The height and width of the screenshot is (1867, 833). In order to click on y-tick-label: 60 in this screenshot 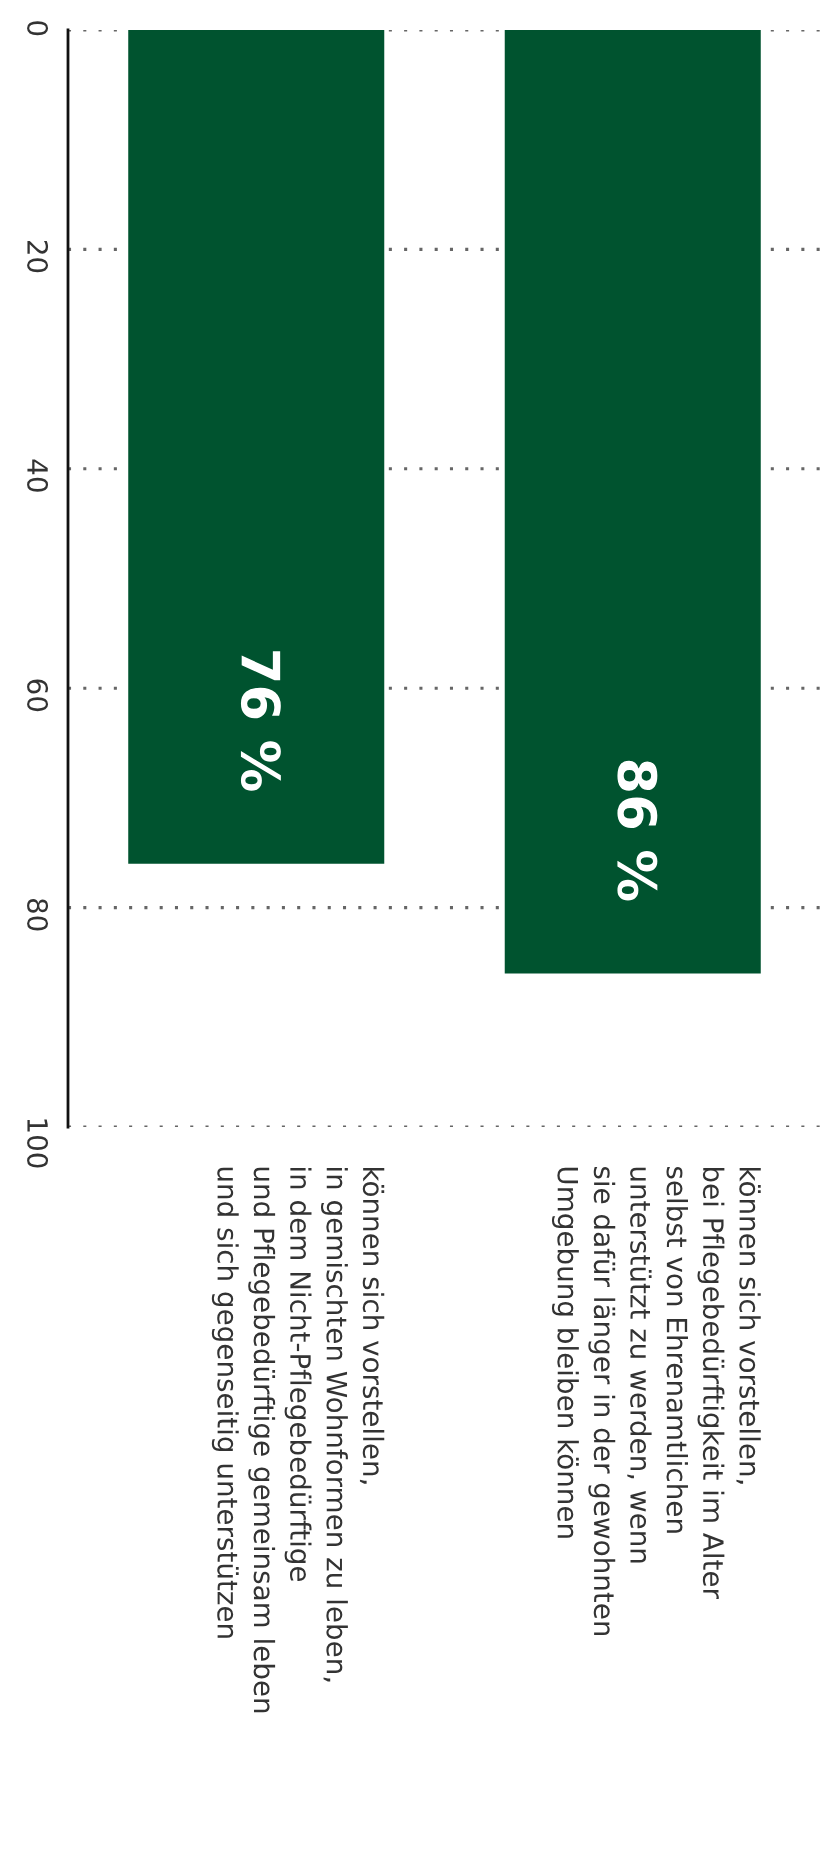, I will do `click(38, 695)`.